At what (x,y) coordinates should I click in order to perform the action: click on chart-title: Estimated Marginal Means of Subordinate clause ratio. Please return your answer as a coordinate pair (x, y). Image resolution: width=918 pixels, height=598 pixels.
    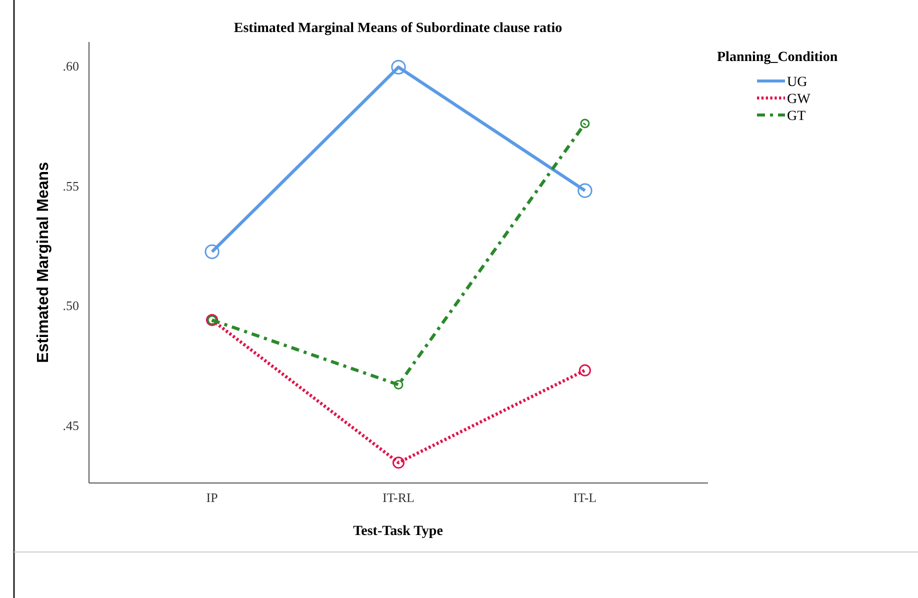
    Looking at the image, I should click on (398, 28).